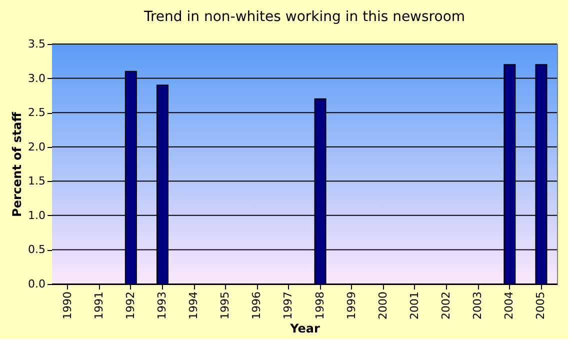 The height and width of the screenshot is (341, 583). What do you see at coordinates (37, 249) in the screenshot?
I see `y-tick-label: 0.5` at bounding box center [37, 249].